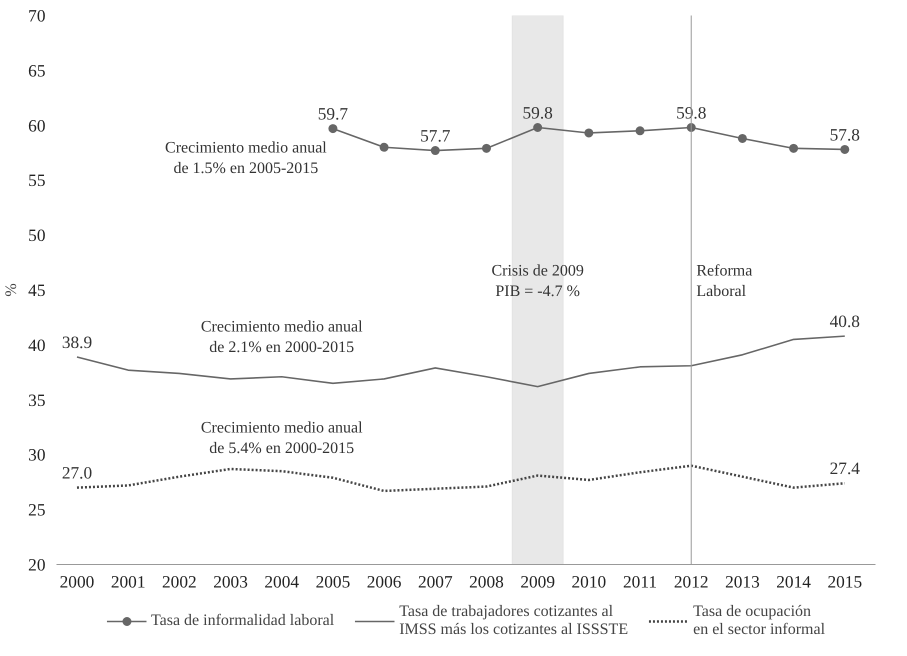  I want to click on data-label: 40.8, so click(845, 322).